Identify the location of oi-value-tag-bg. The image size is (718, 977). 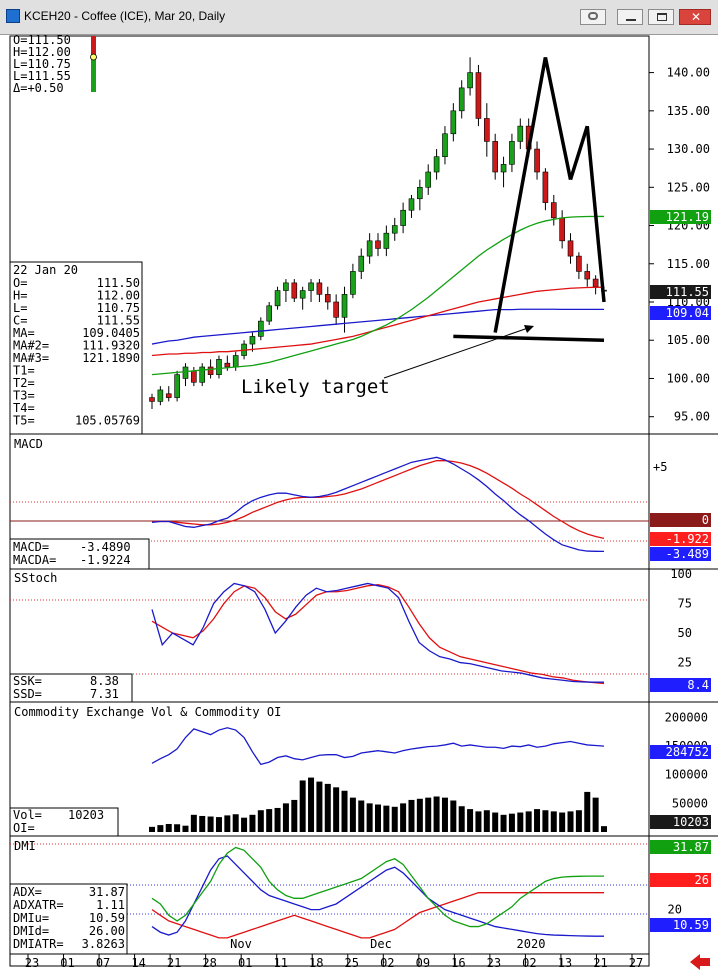
(680, 752).